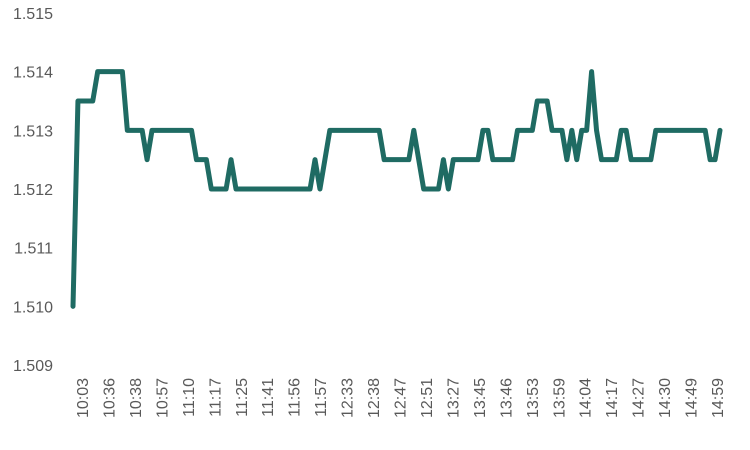 This screenshot has width=750, height=450. I want to click on y-tick-label: 1.509, so click(33, 366).